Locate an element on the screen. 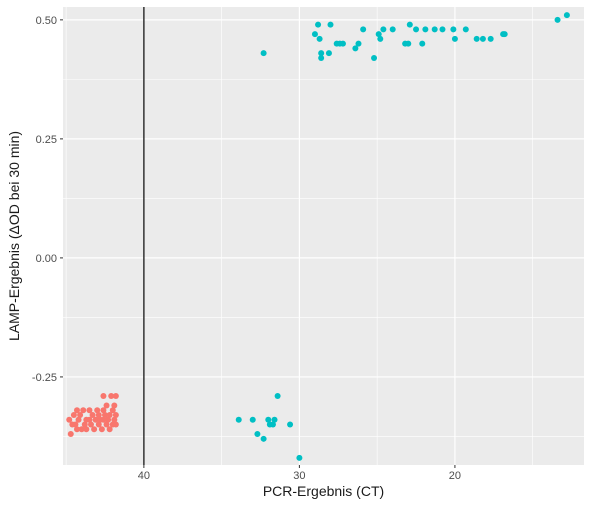 The width and height of the screenshot is (591, 512). x-tick-label: 20 is located at coordinates (455, 476).